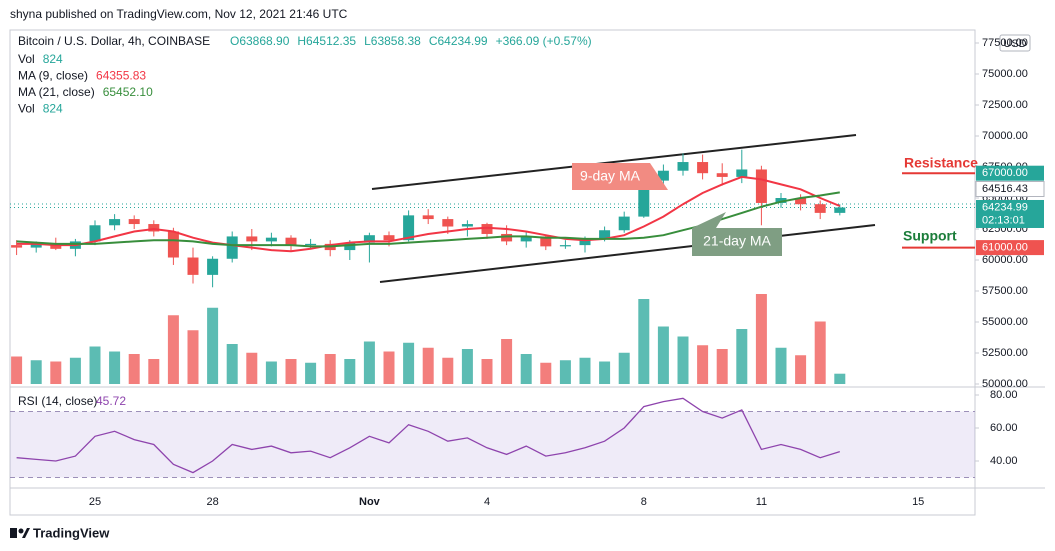 This screenshot has height=551, width=1055. Describe the element at coordinates (1004, 461) in the screenshot. I see `rsi-tick-label: 40.00` at that location.